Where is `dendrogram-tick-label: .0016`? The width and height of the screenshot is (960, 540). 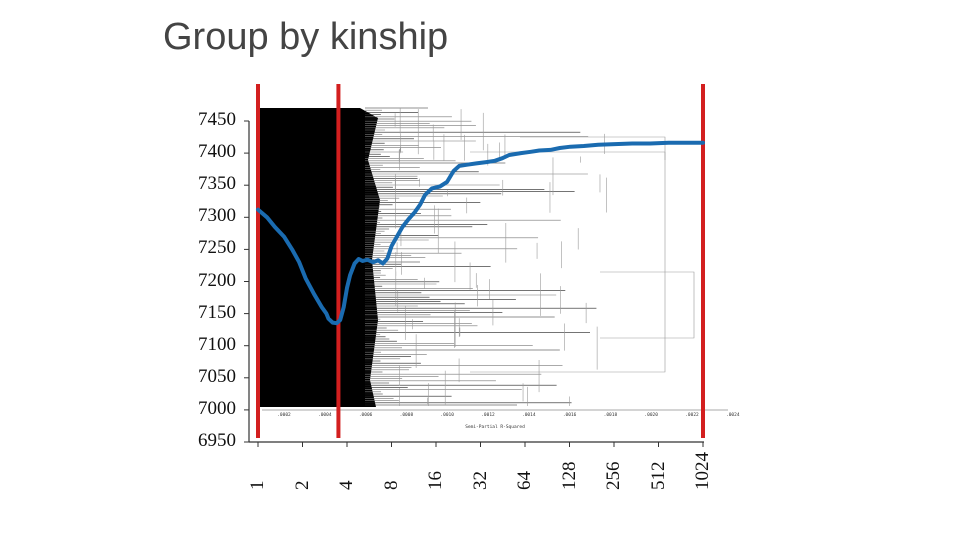 dendrogram-tick-label: .0016 is located at coordinates (570, 415).